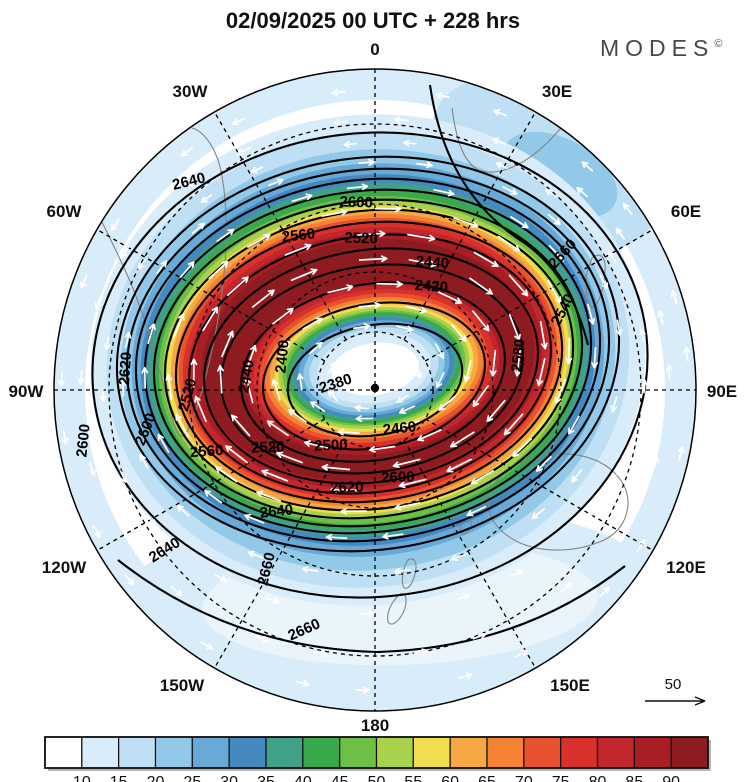  I want to click on contour-label: 2500, so click(331, 445).